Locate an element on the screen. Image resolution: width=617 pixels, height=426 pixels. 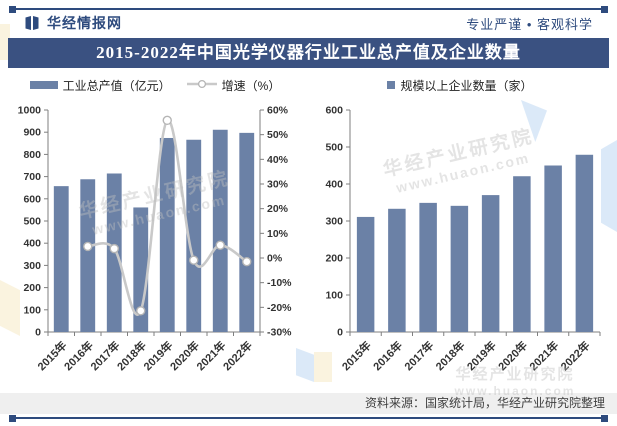
bar-2018年 is located at coordinates (459, 268).